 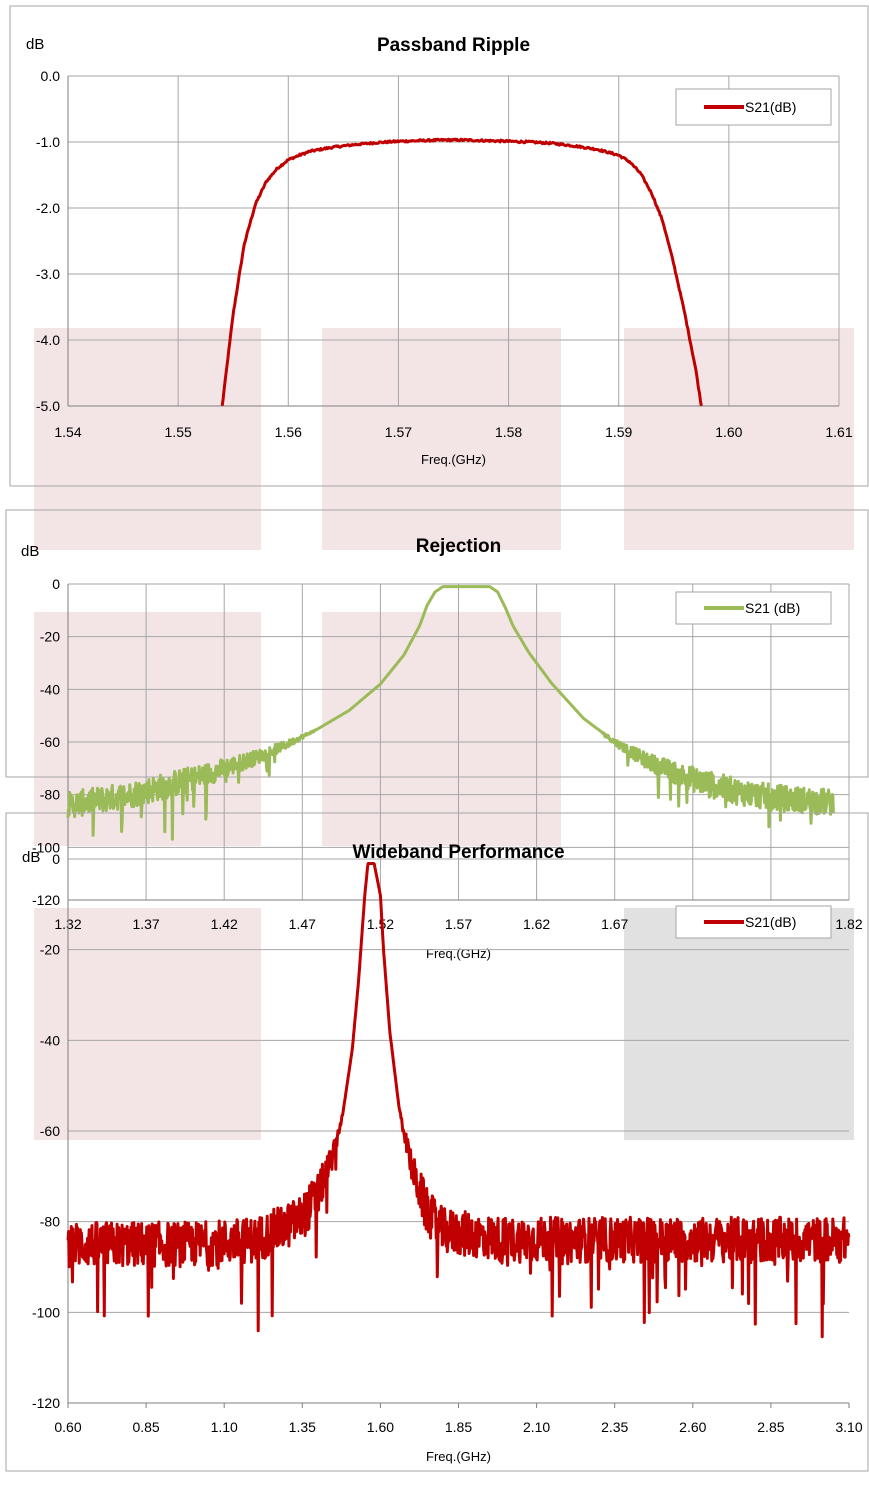 I want to click on x-tick-label: 1.55, so click(x=178, y=432).